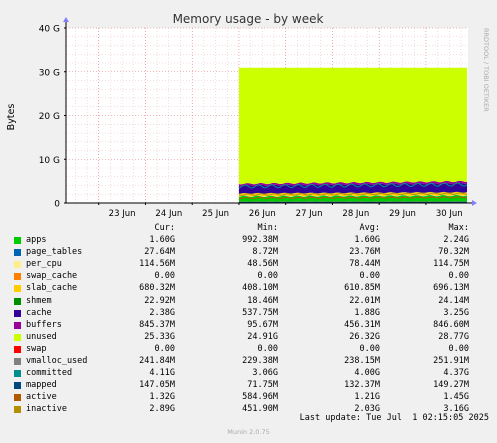 This screenshot has height=443, width=497. Describe the element at coordinates (262, 300) in the screenshot. I see `legend-min-value: 18.46M` at that location.